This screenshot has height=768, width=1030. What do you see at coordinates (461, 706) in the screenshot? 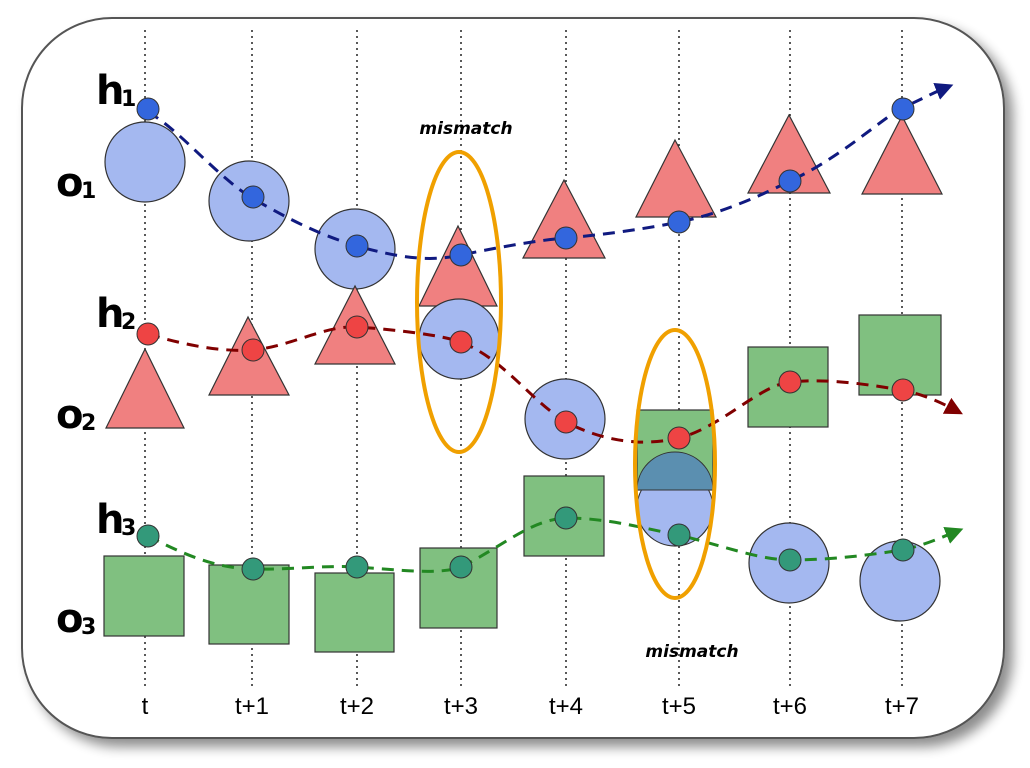
I see `time-label: t+3` at bounding box center [461, 706].